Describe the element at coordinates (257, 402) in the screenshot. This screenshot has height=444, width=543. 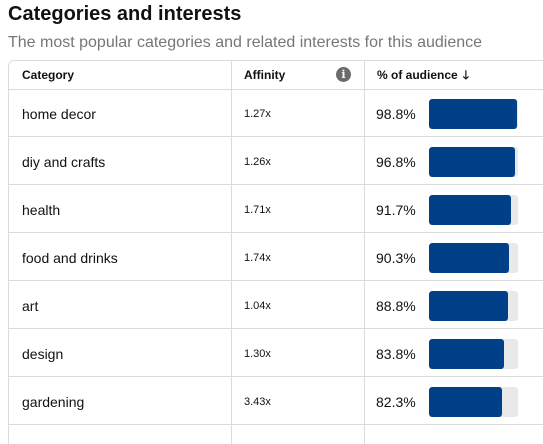
I see `affinity-value: 3.43x` at that location.